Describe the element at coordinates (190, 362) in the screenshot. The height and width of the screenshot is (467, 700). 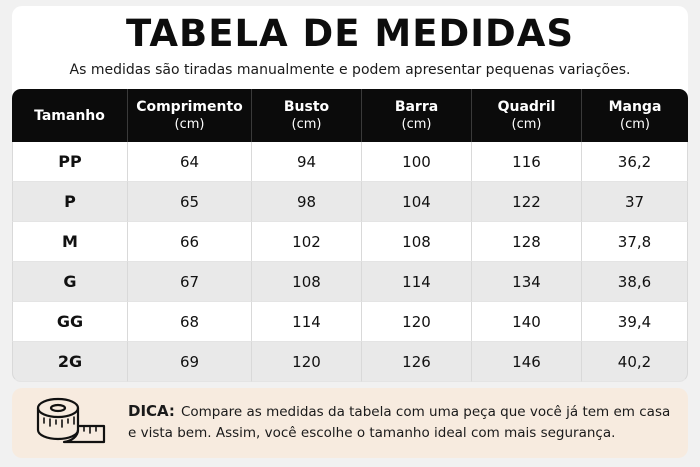
I see `table-cell: 69` at that location.